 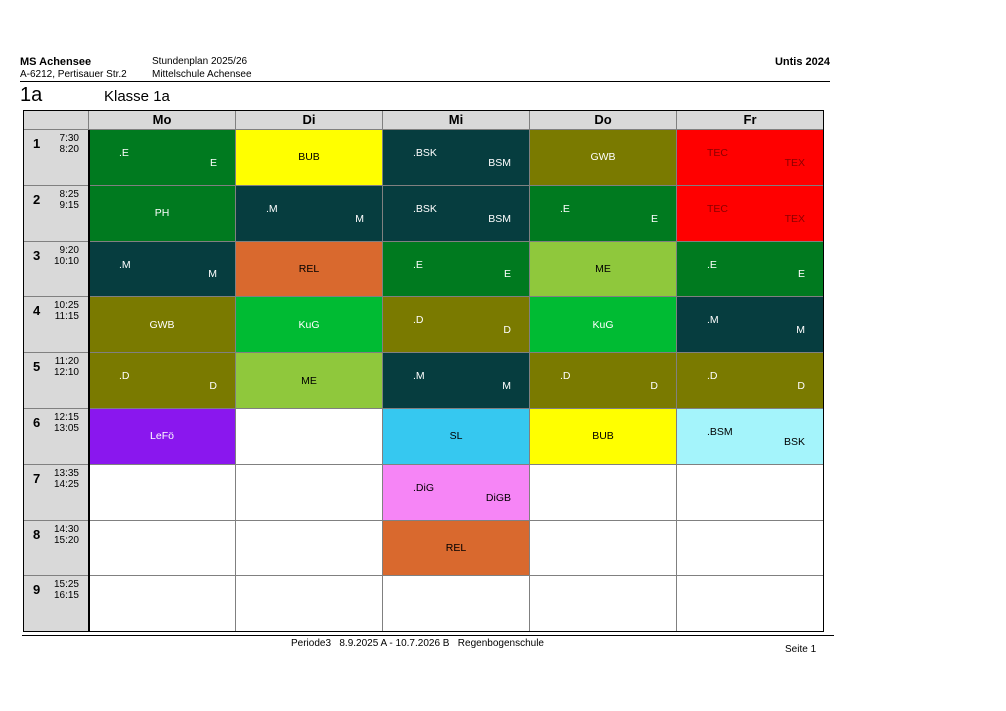 What do you see at coordinates (56, 158) in the screenshot?
I see `period-cell-1: 1 7:30 8:20` at bounding box center [56, 158].